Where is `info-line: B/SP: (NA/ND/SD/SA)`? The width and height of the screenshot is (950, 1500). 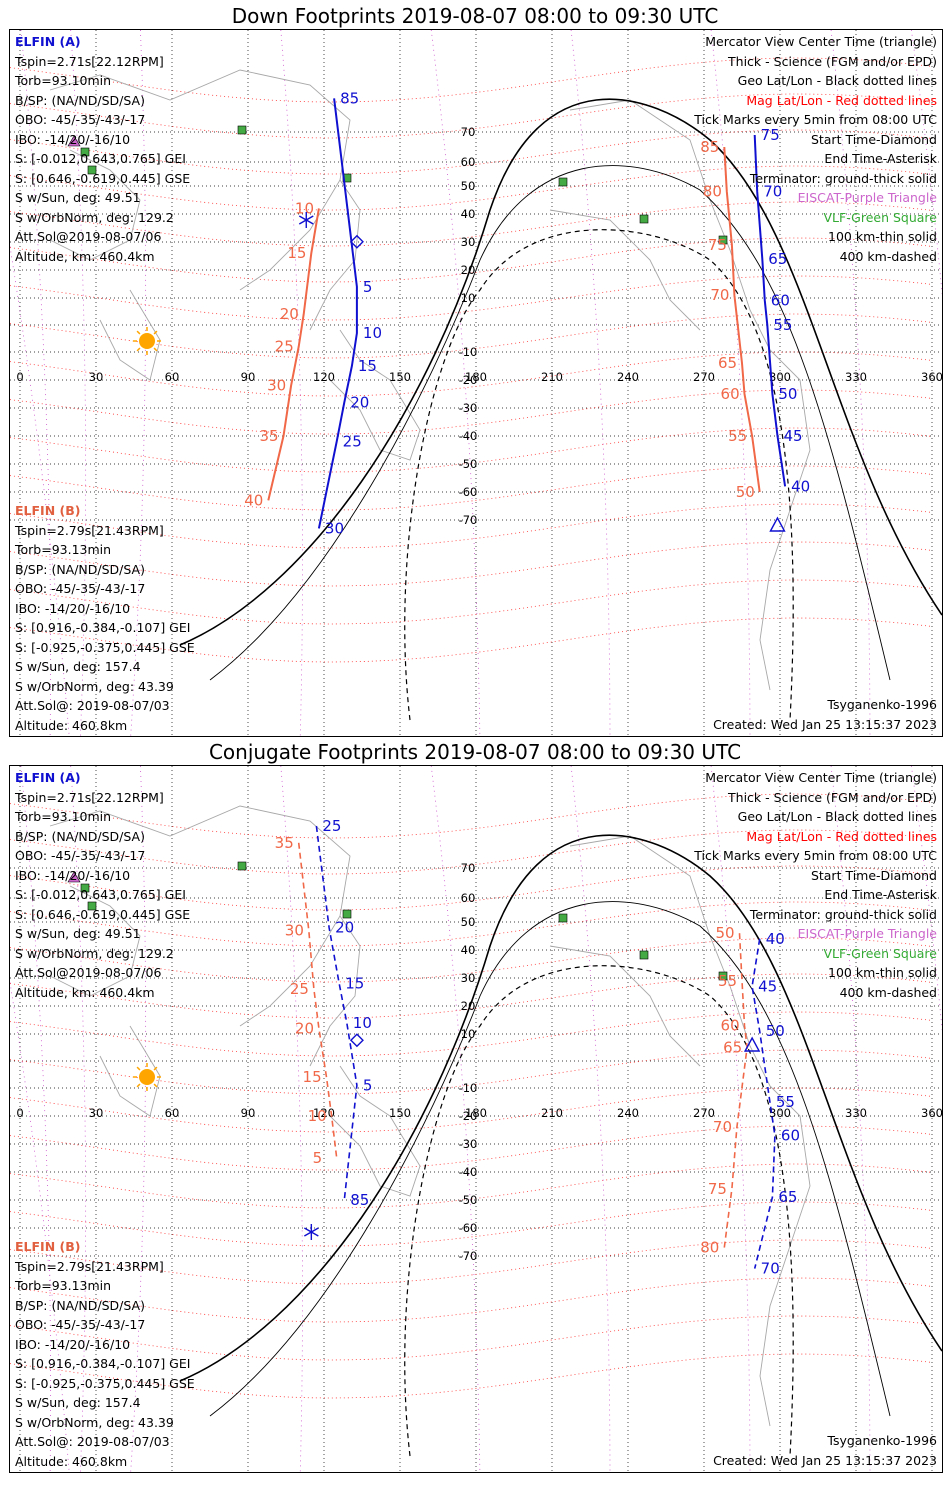 info-line: B/SP: (NA/ND/SD/SA) is located at coordinates (80, 569).